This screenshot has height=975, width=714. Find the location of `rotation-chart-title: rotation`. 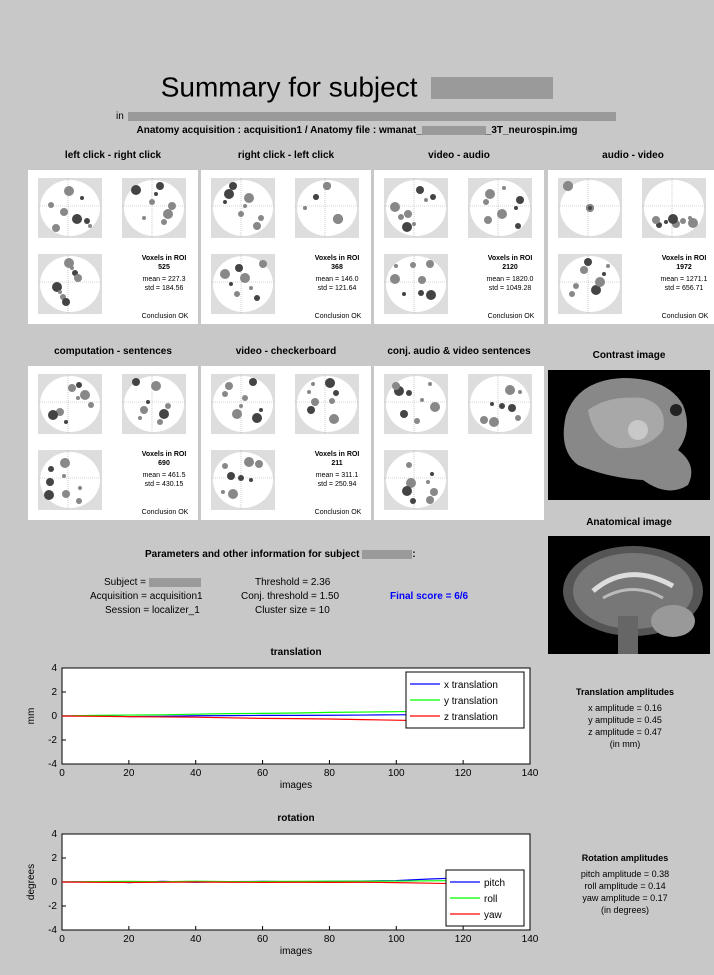

rotation-chart-title: rotation is located at coordinates (296, 818).